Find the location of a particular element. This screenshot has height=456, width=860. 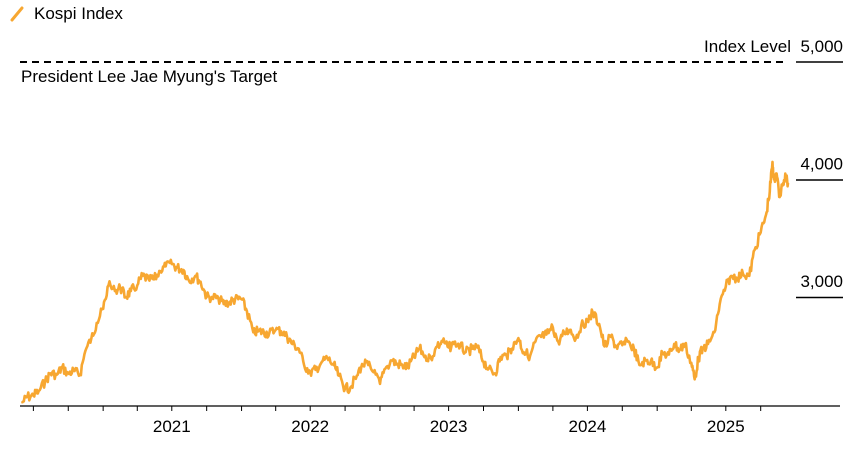

legend-label: Kospi Index is located at coordinates (78, 13).